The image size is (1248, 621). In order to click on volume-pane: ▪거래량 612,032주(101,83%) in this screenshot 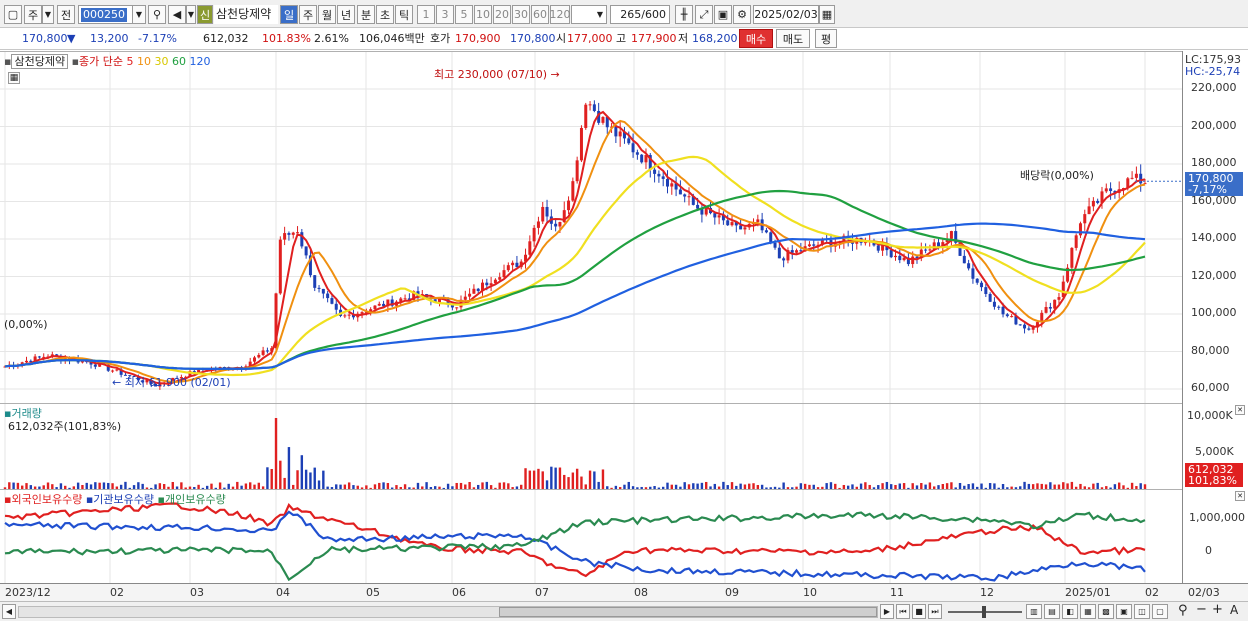, I will do `click(591, 446)`.